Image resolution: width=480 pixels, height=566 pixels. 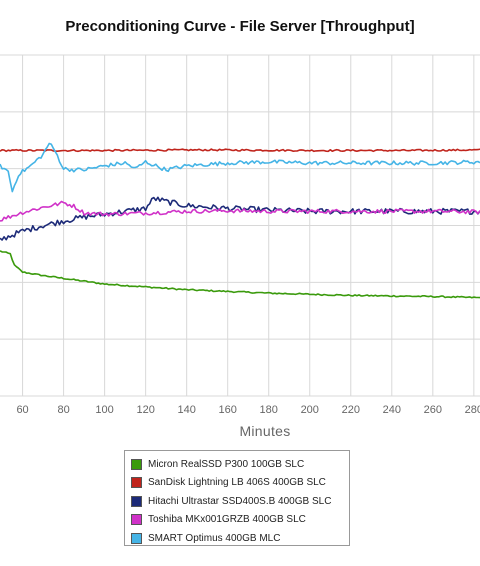 I want to click on legend-item: SanDisk Lightning LB 406S 400GB SLC, so click(x=240, y=483).